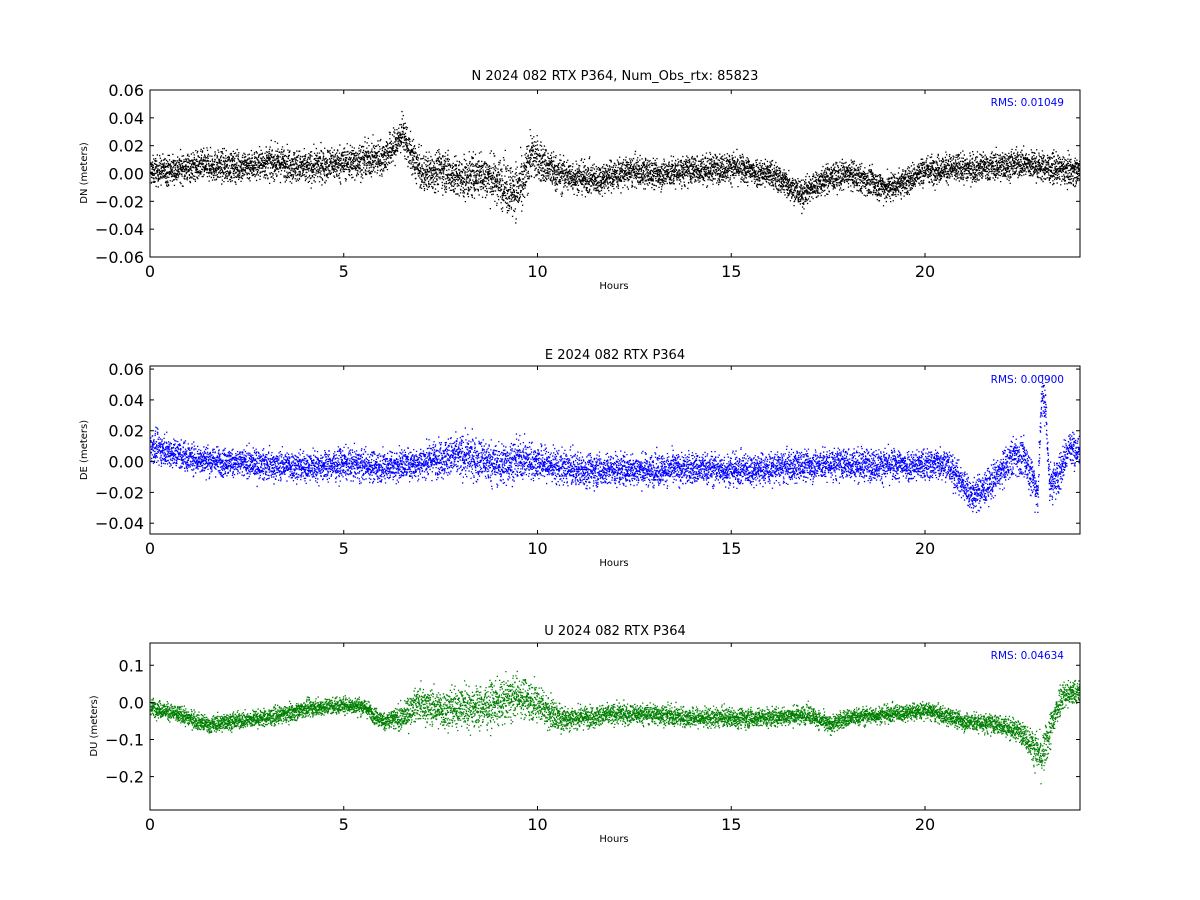  I want to click on panel-up-y-tick-label: 0.1, so click(131, 665).